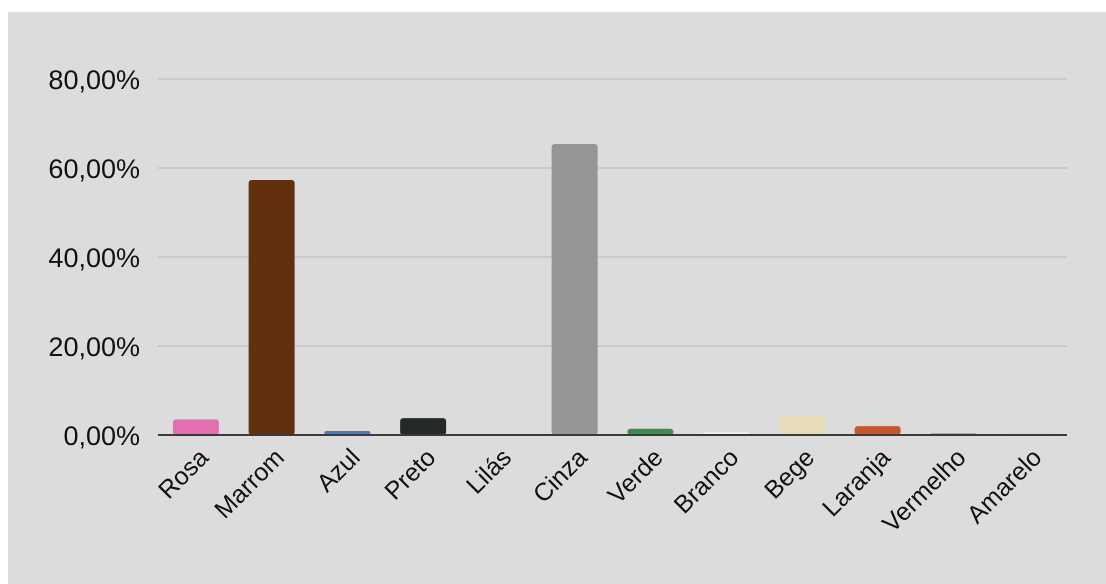 The image size is (1106, 584). Describe the element at coordinates (707, 481) in the screenshot. I see `x-tick-label: Branco` at that location.